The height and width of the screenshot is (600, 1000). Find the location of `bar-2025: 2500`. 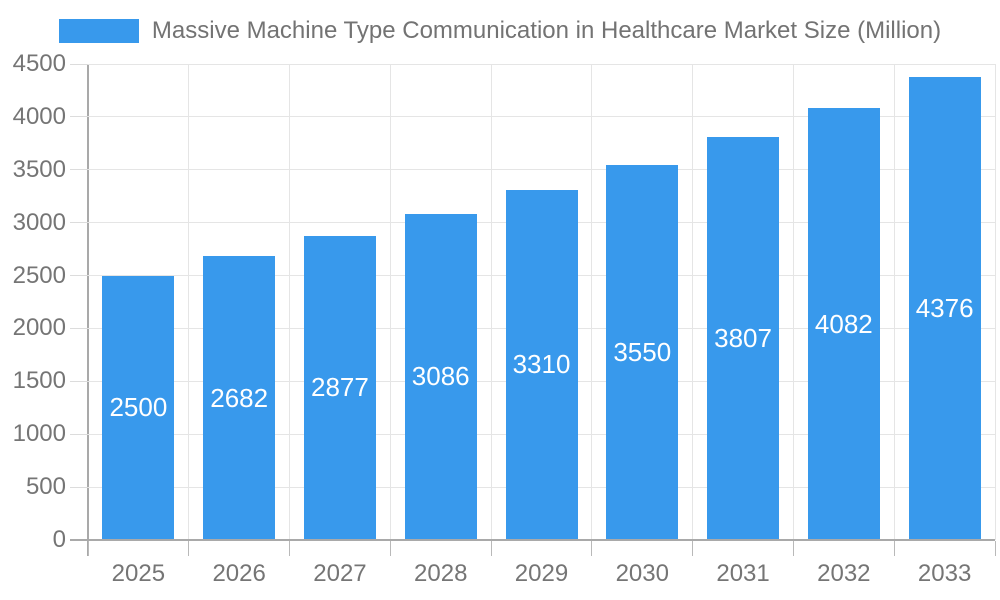

bar-2025: 2500 is located at coordinates (138, 407).